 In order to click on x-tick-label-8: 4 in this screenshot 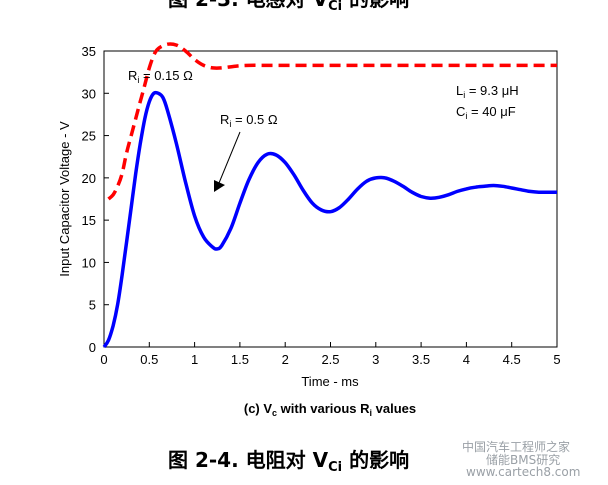, I will do `click(466, 359)`.